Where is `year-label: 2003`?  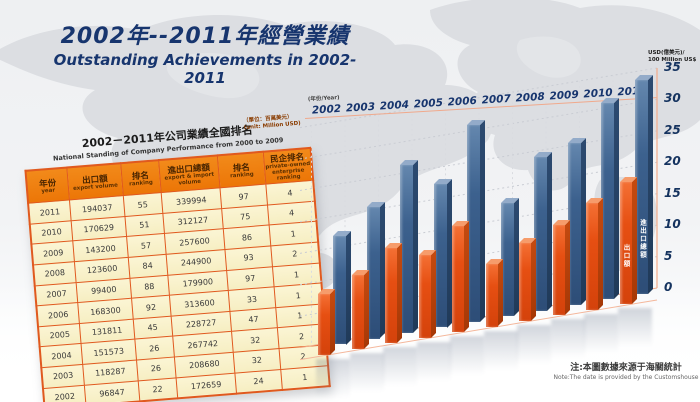 year-label: 2003 is located at coordinates (360, 107).